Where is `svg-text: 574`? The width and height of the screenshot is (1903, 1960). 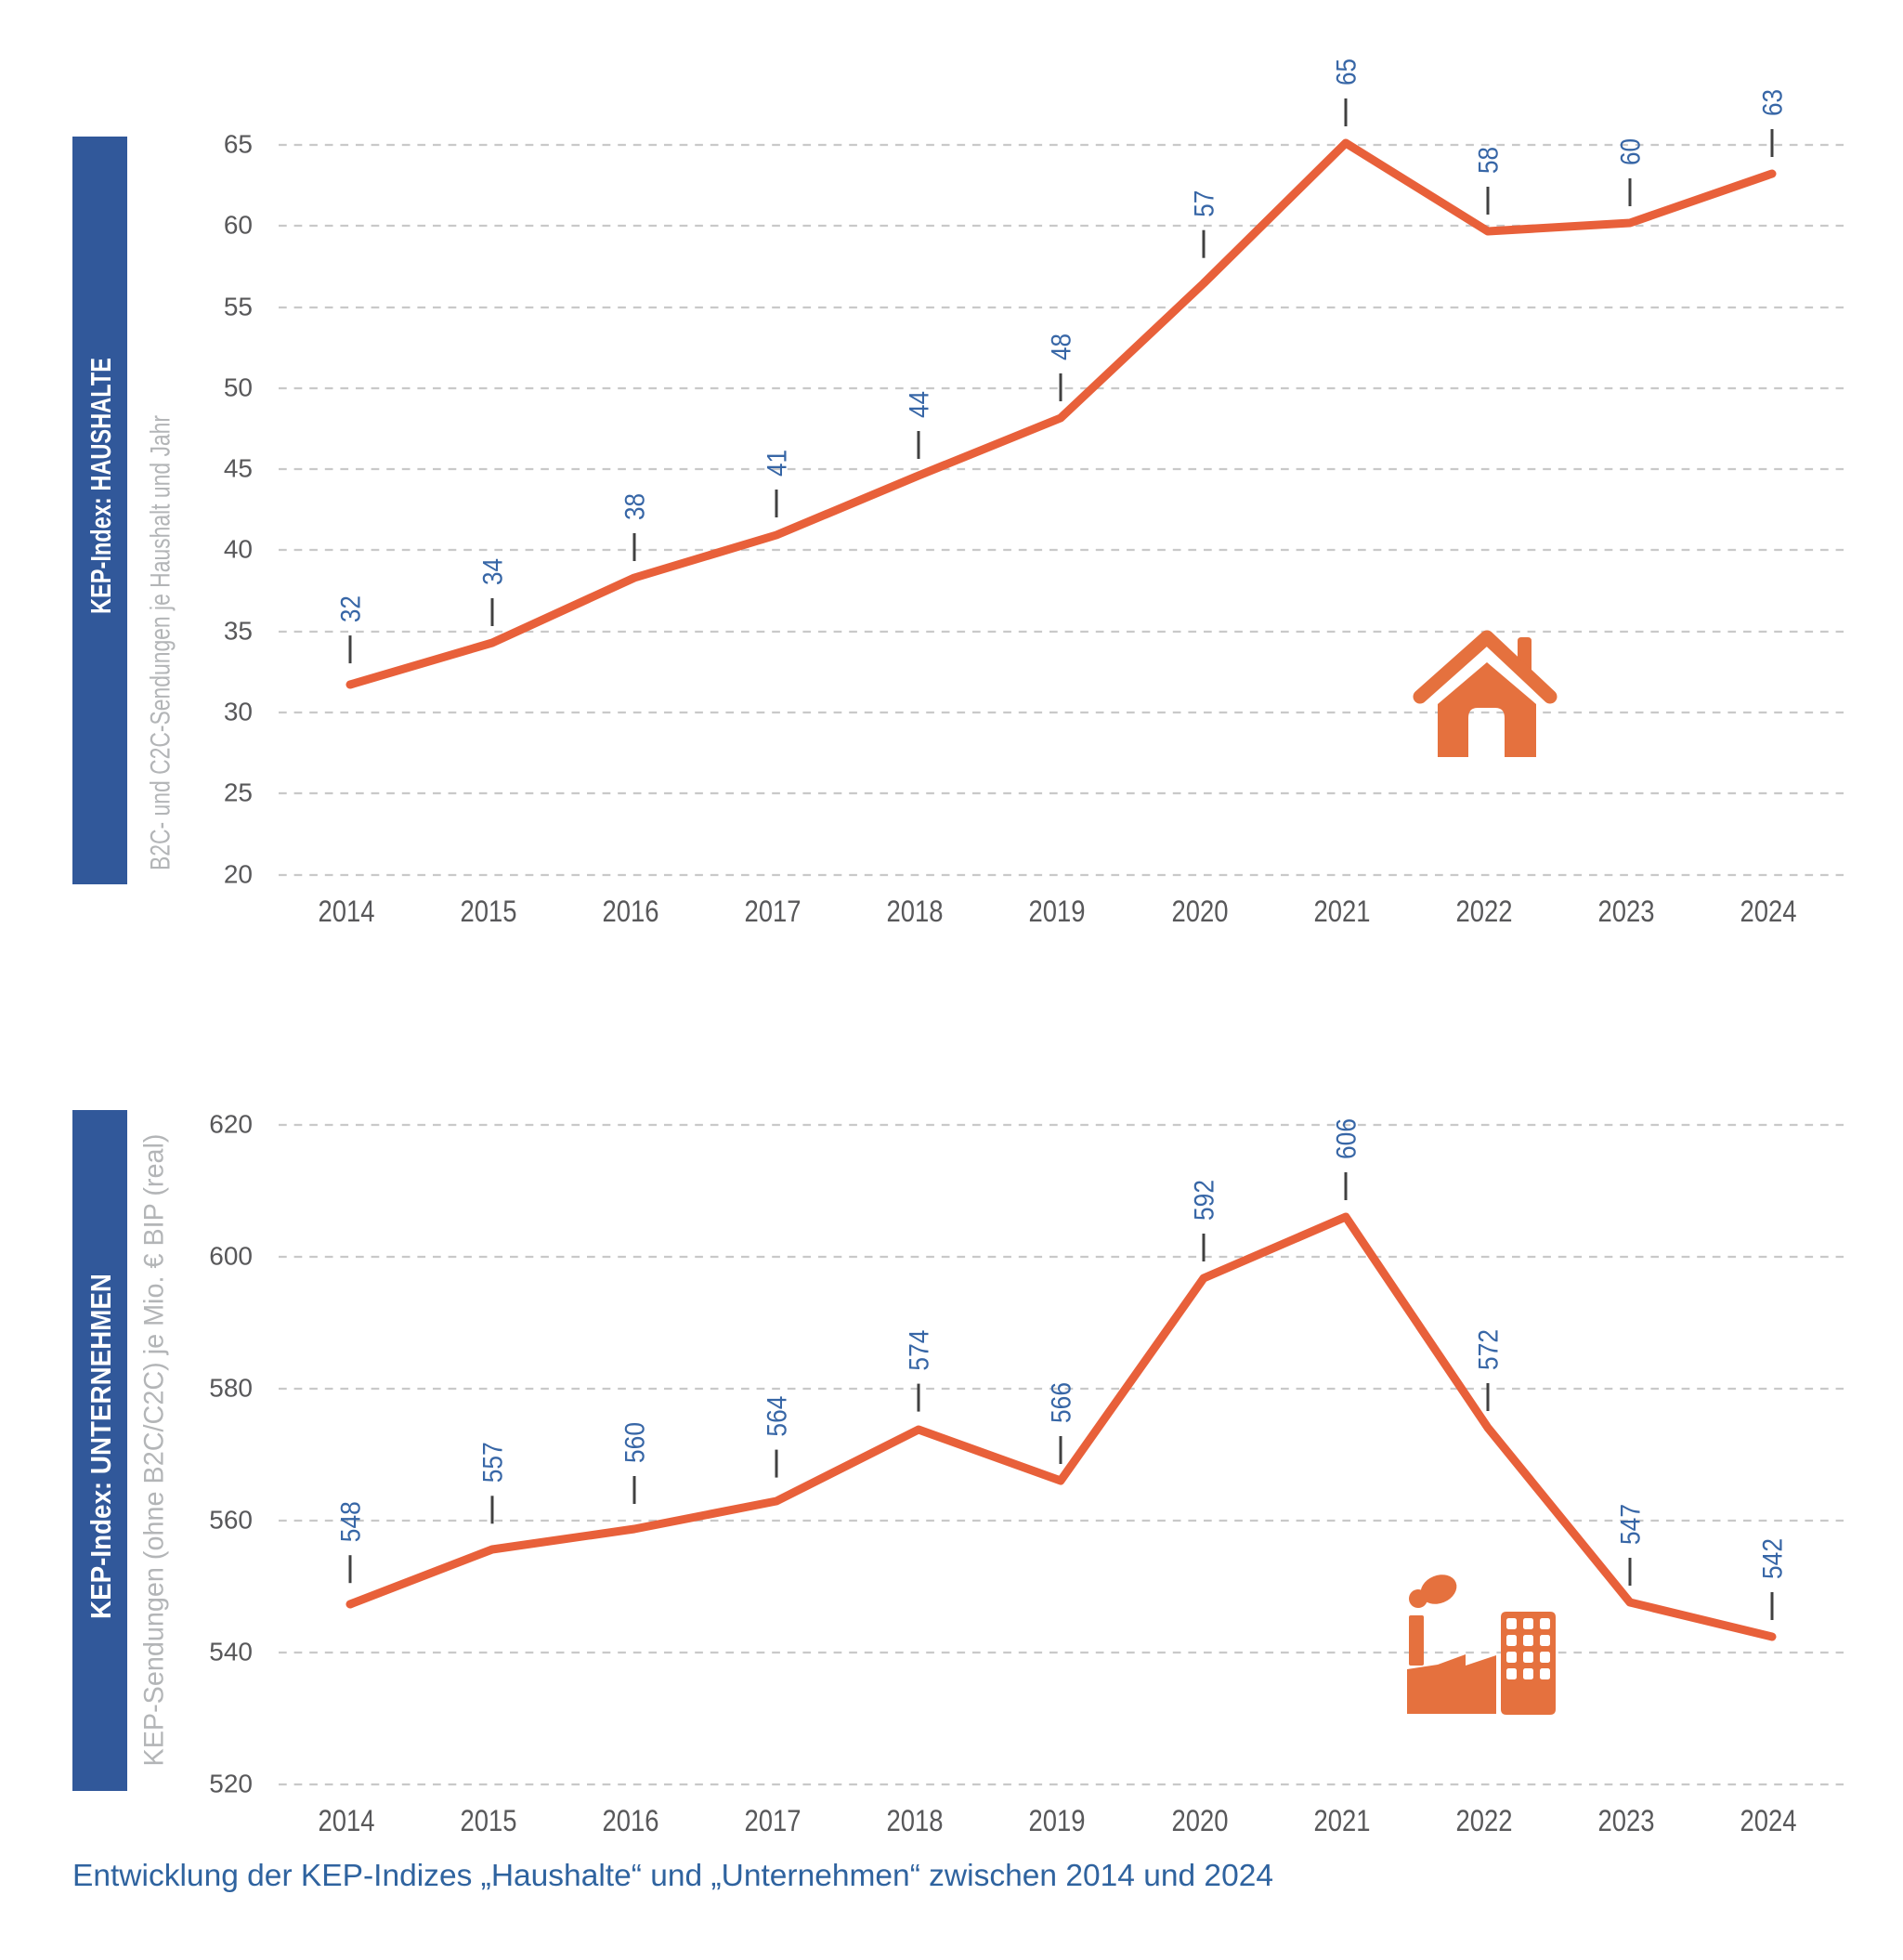
svg-text: 574 is located at coordinates (920, 1350).